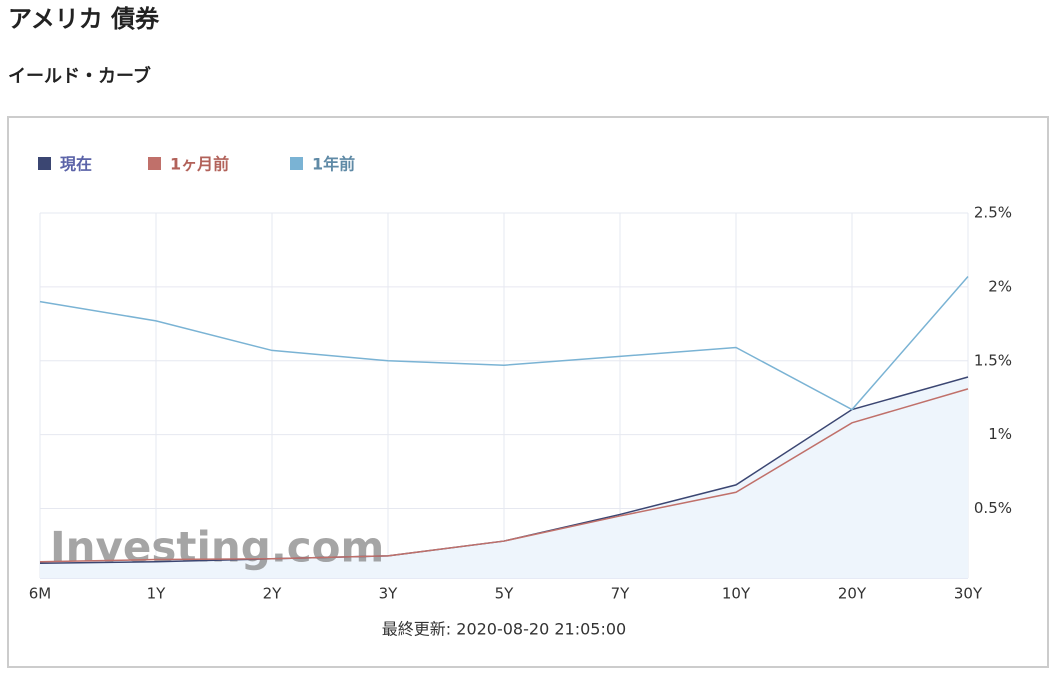  What do you see at coordinates (993, 360) in the screenshot?
I see `y-tick-label: 1.5%` at bounding box center [993, 360].